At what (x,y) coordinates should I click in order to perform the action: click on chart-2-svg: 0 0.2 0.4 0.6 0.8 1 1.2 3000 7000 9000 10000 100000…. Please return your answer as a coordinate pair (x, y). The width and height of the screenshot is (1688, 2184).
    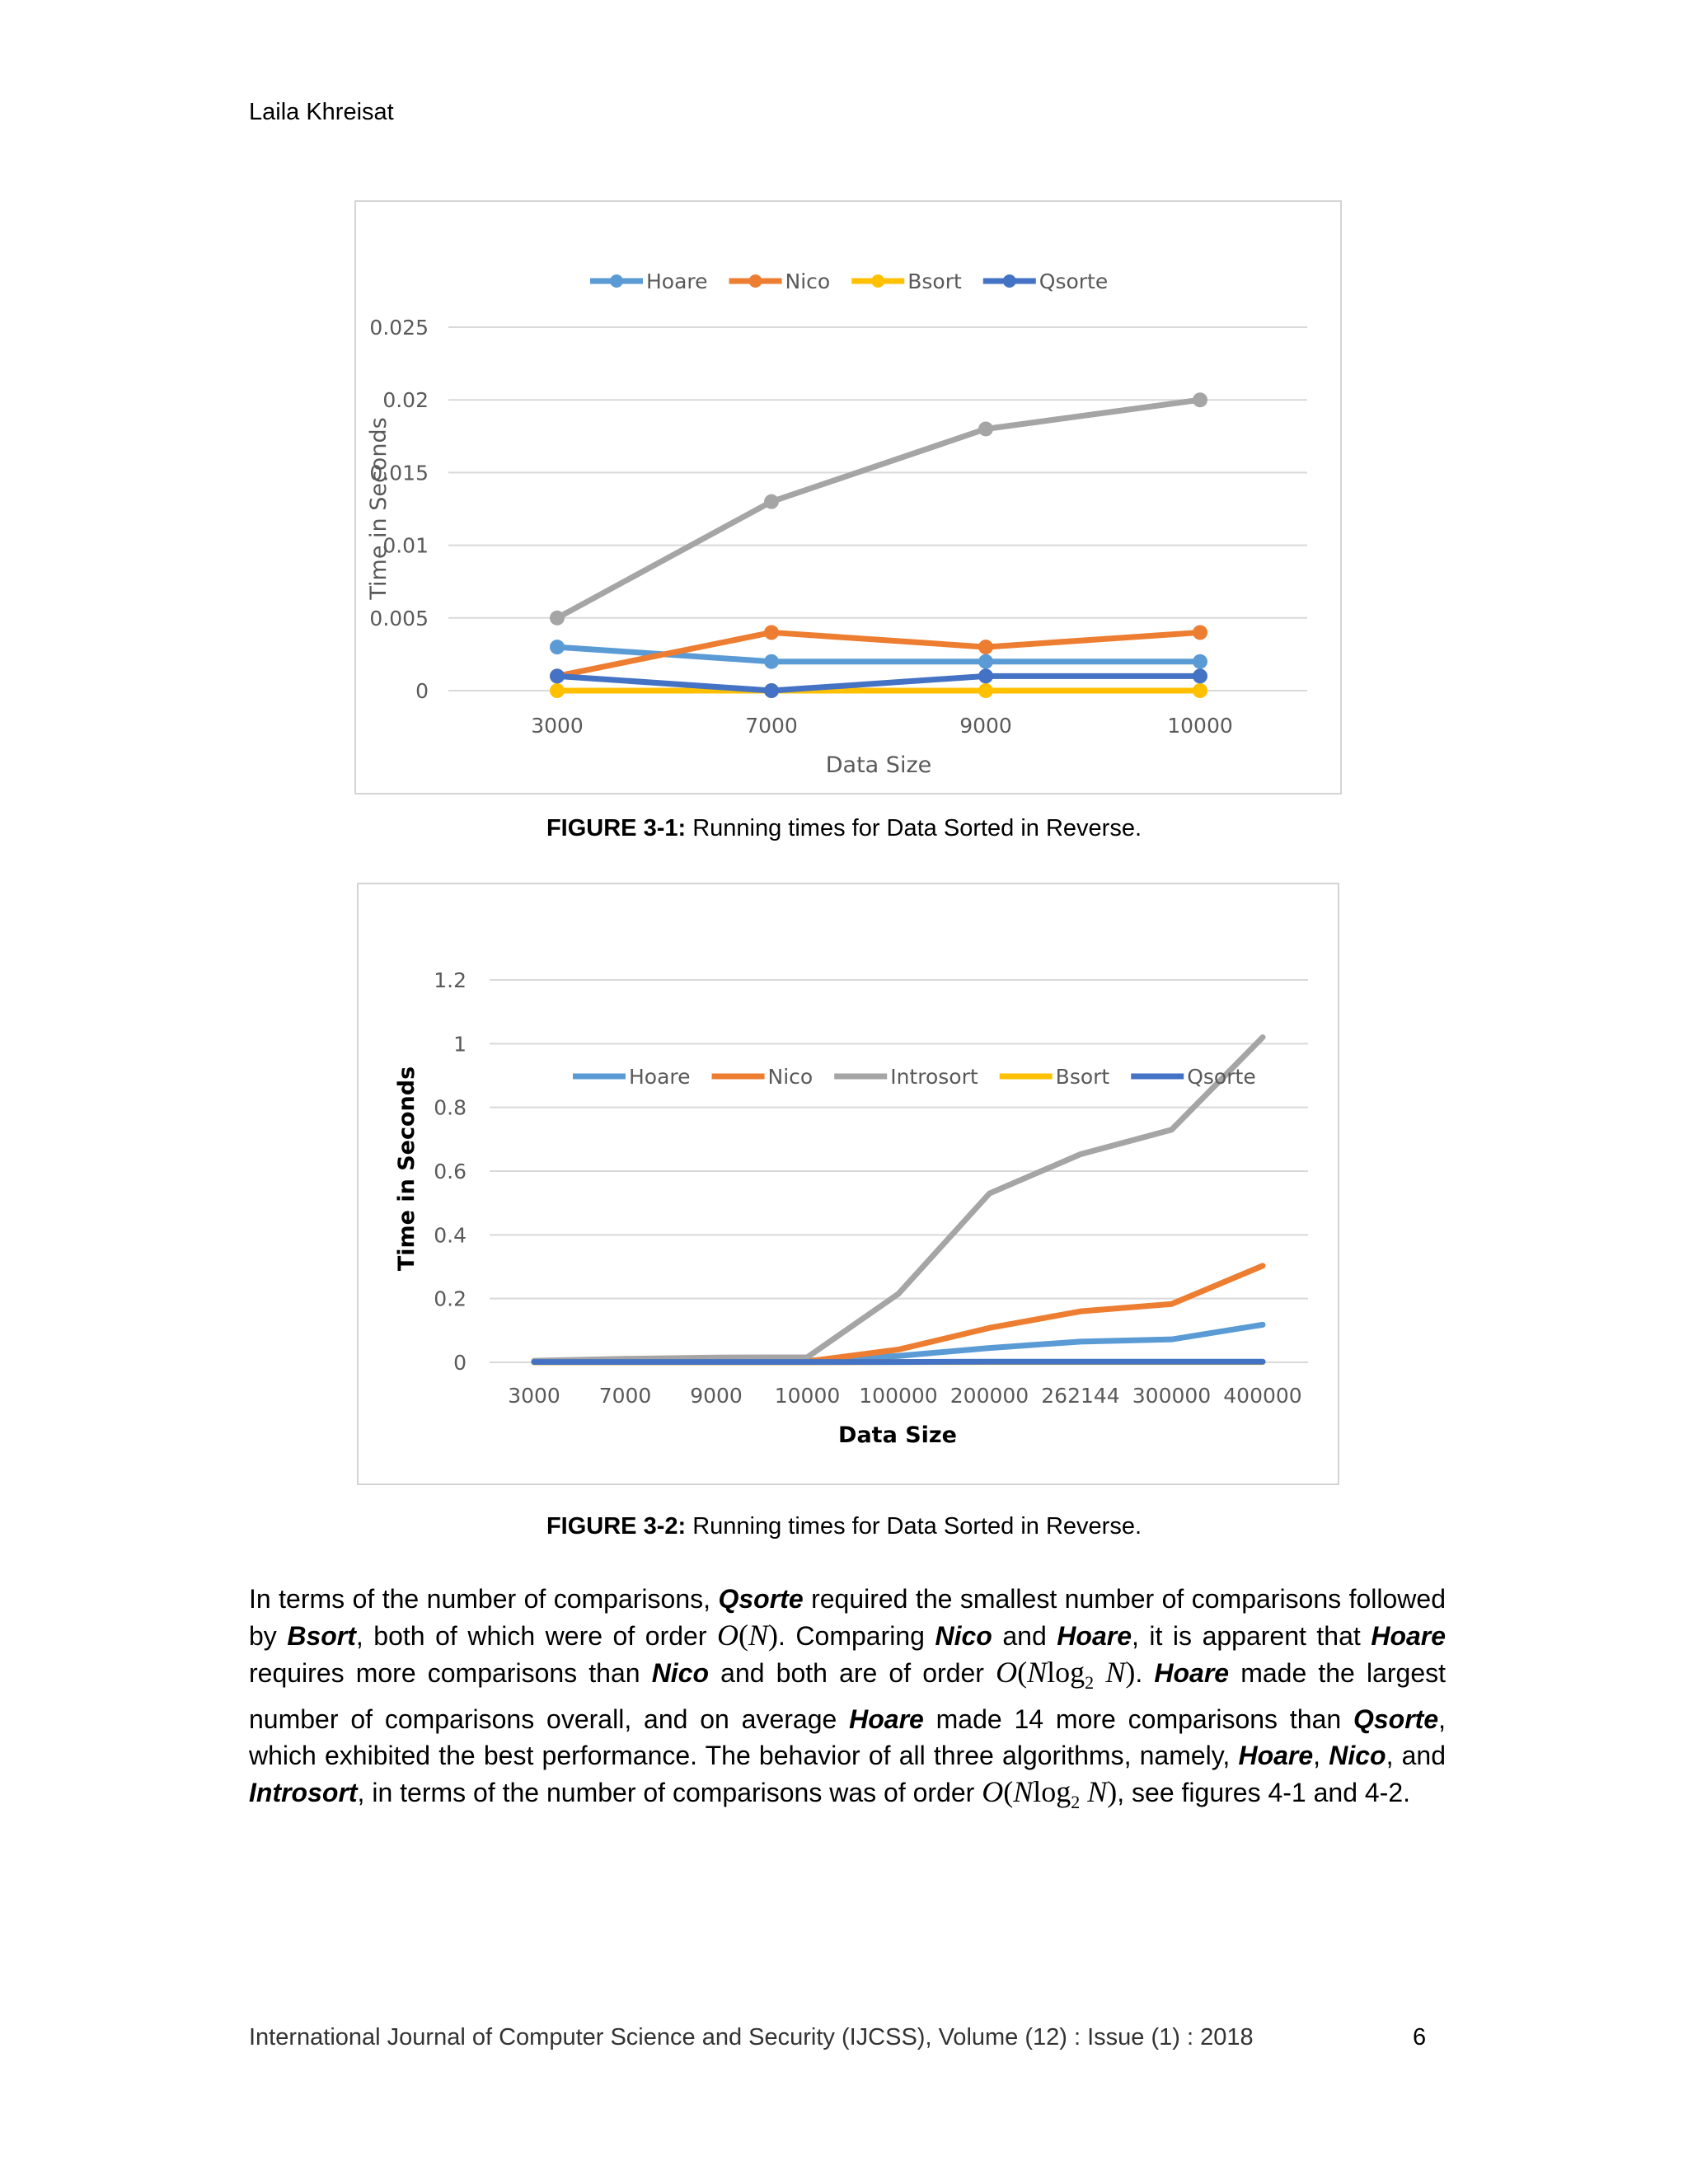
    Looking at the image, I should click on (851, 1208).